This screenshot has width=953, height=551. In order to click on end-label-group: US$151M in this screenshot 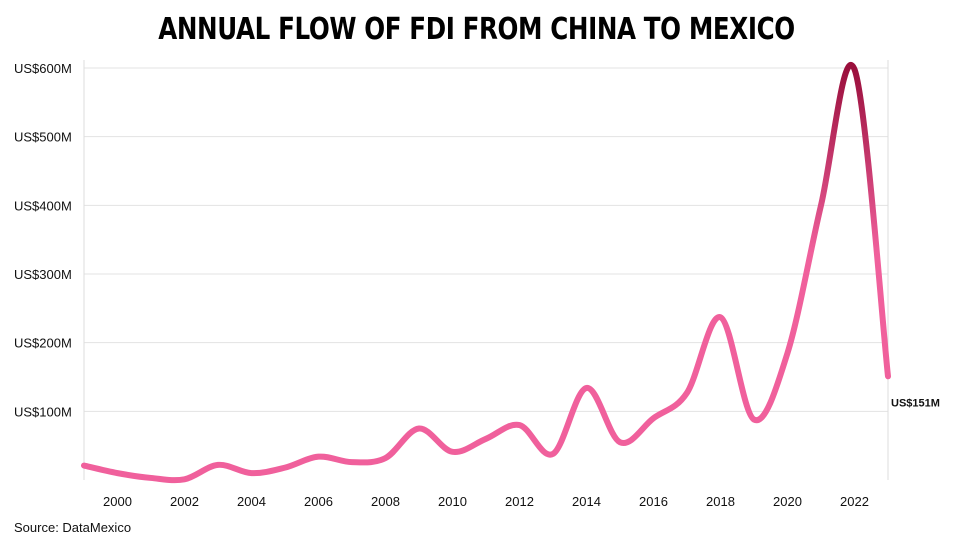, I will do `click(915, 403)`.